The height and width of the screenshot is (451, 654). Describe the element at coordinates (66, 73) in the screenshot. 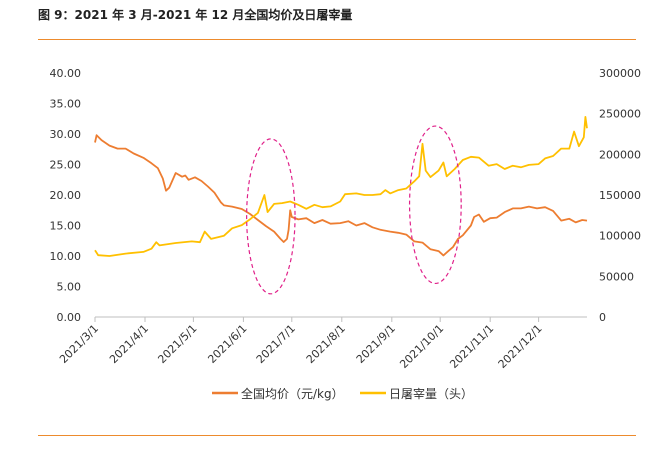

I see `left-tick-label: 40.00` at that location.